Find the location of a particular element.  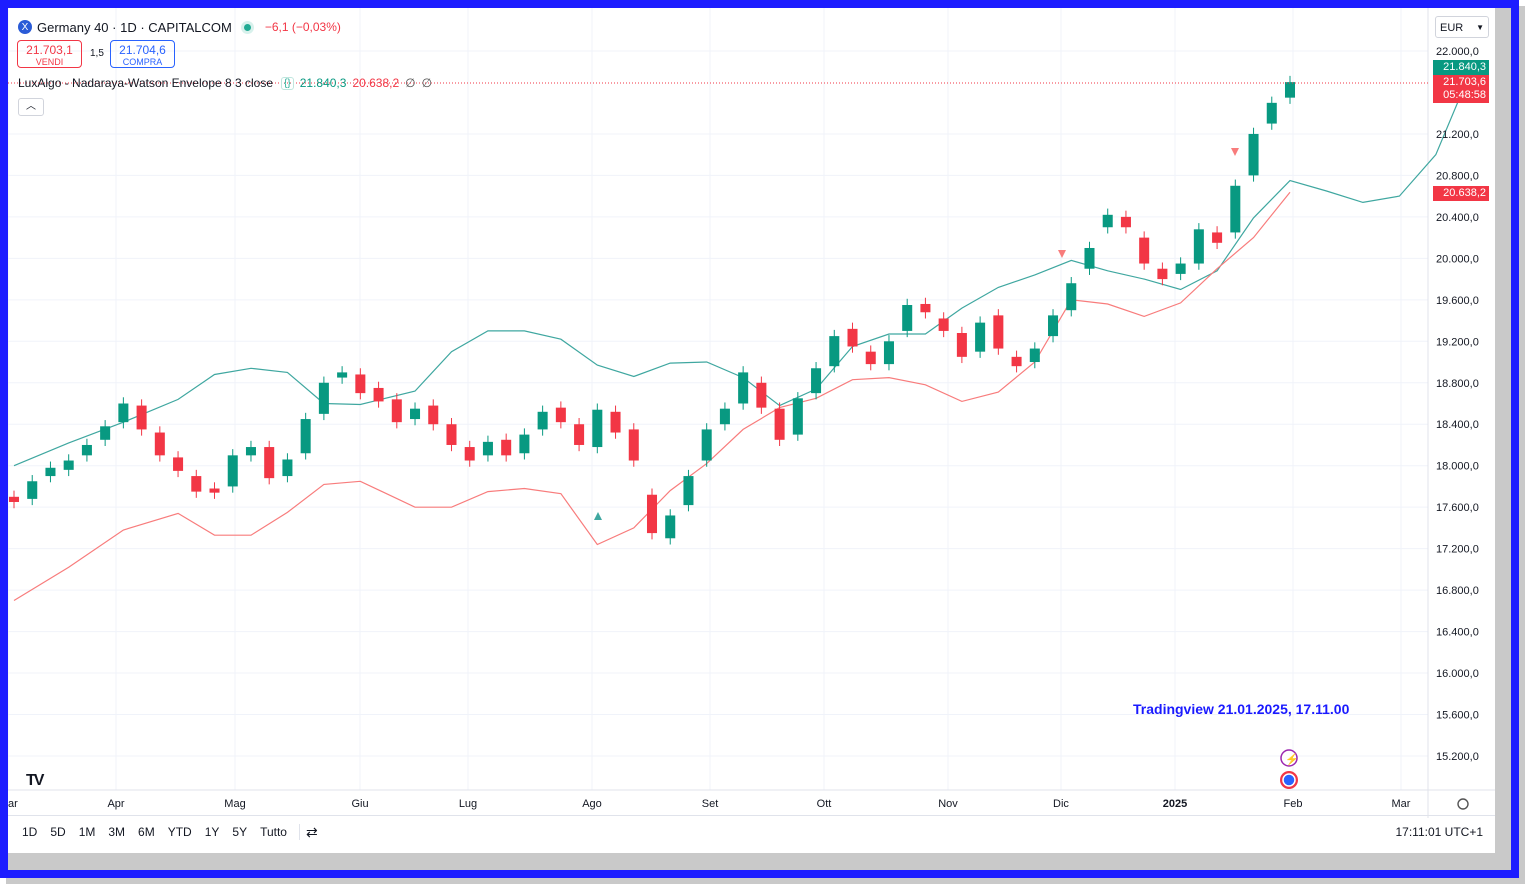

price-tick-label: 21.200,0 is located at coordinates (1457, 135).